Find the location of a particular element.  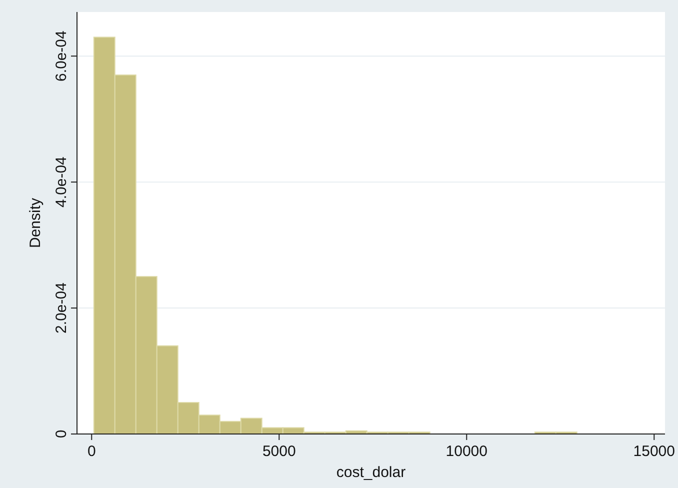

y-tick-label: 6.0e-04 is located at coordinates (61, 56).